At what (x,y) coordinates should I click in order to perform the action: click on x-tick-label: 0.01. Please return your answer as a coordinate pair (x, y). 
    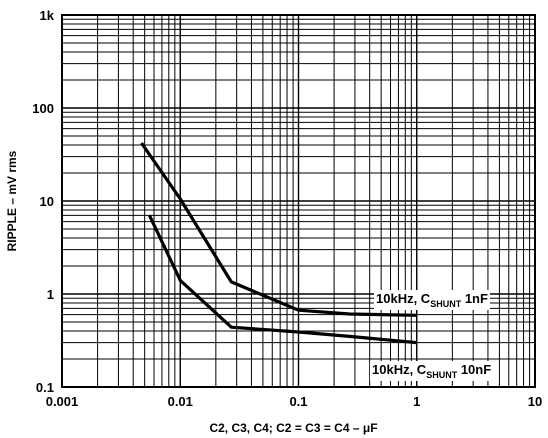
    Looking at the image, I should click on (180, 401).